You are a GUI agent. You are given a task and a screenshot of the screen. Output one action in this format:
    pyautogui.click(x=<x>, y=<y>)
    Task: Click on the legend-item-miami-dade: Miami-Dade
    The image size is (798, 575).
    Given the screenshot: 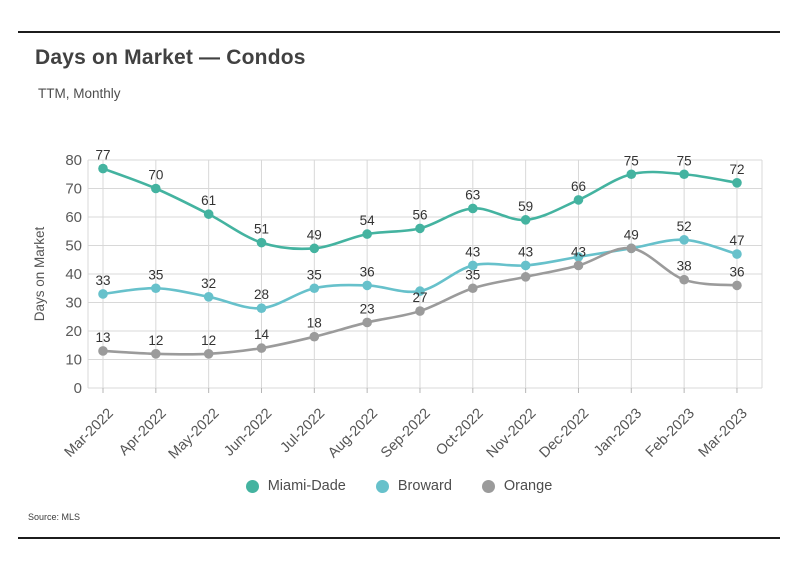 What is the action you would take?
    pyautogui.click(x=295, y=486)
    